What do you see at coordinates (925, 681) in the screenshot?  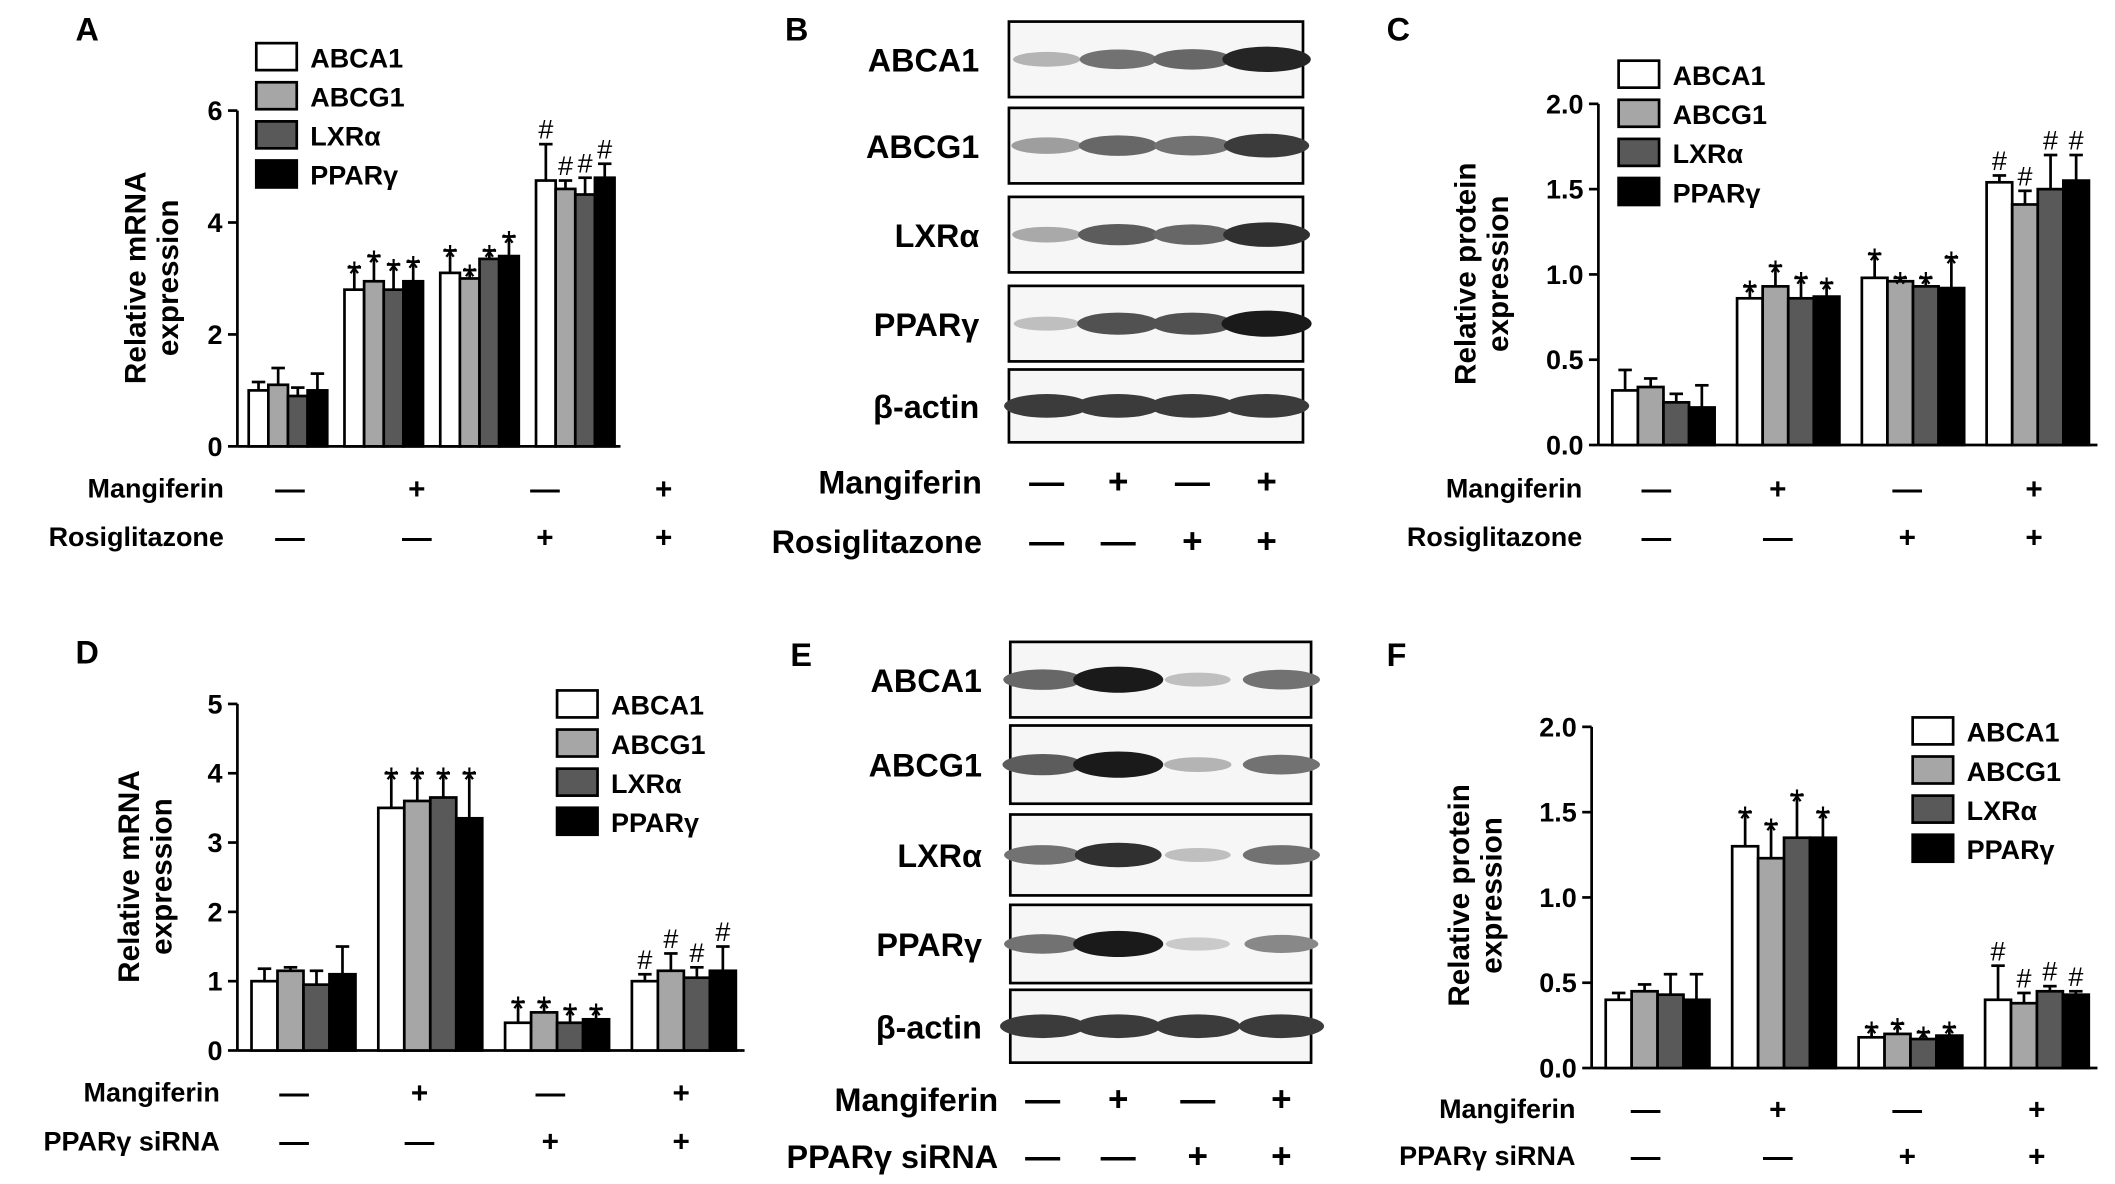 I see `blot-band-label: ABCA1` at bounding box center [925, 681].